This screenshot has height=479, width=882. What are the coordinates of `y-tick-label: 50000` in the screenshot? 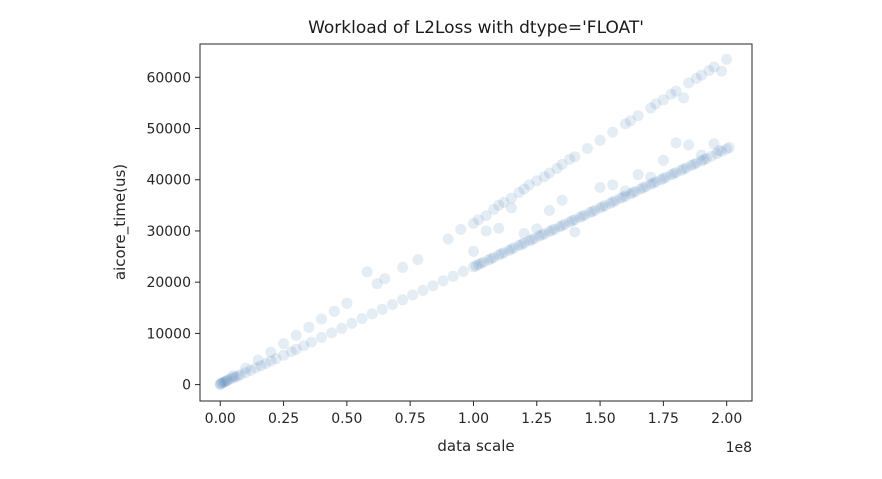 It's located at (168, 130).